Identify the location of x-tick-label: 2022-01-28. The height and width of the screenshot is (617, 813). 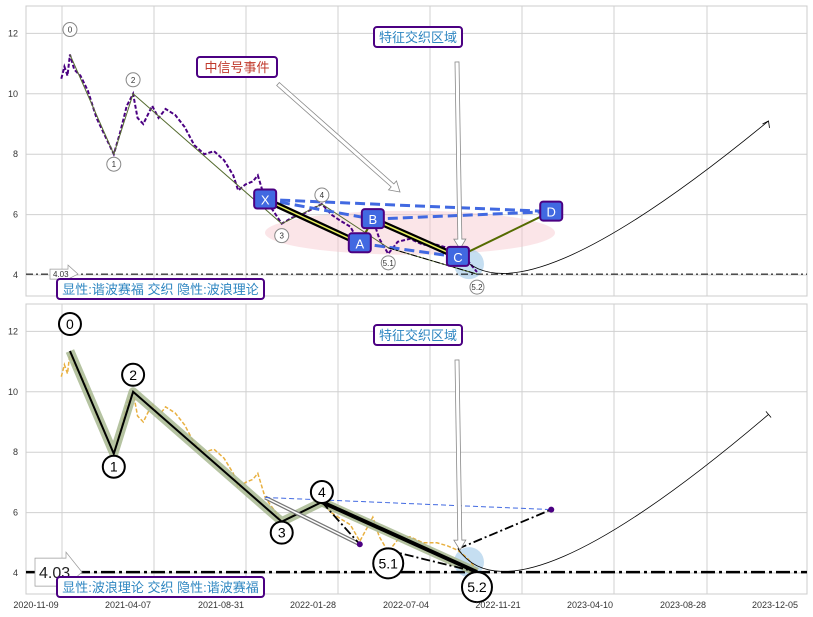
(313, 605).